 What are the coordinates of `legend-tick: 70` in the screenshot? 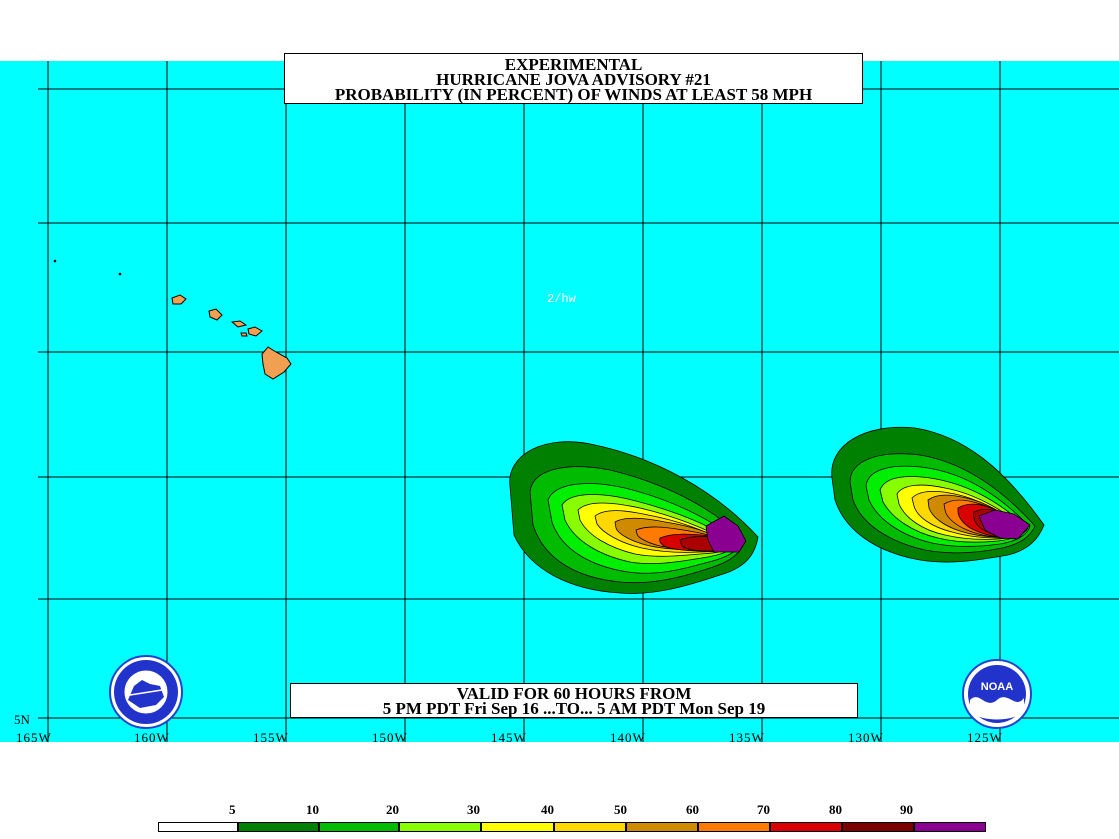 It's located at (763, 809).